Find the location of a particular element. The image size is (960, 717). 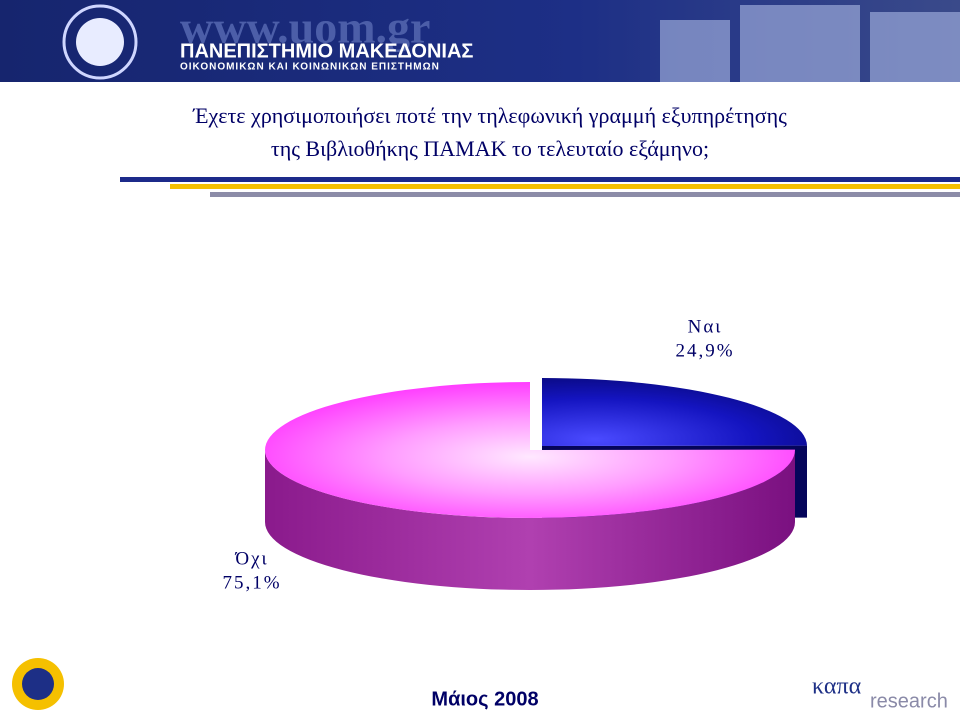

brand: καπα is located at coordinates (837, 687).